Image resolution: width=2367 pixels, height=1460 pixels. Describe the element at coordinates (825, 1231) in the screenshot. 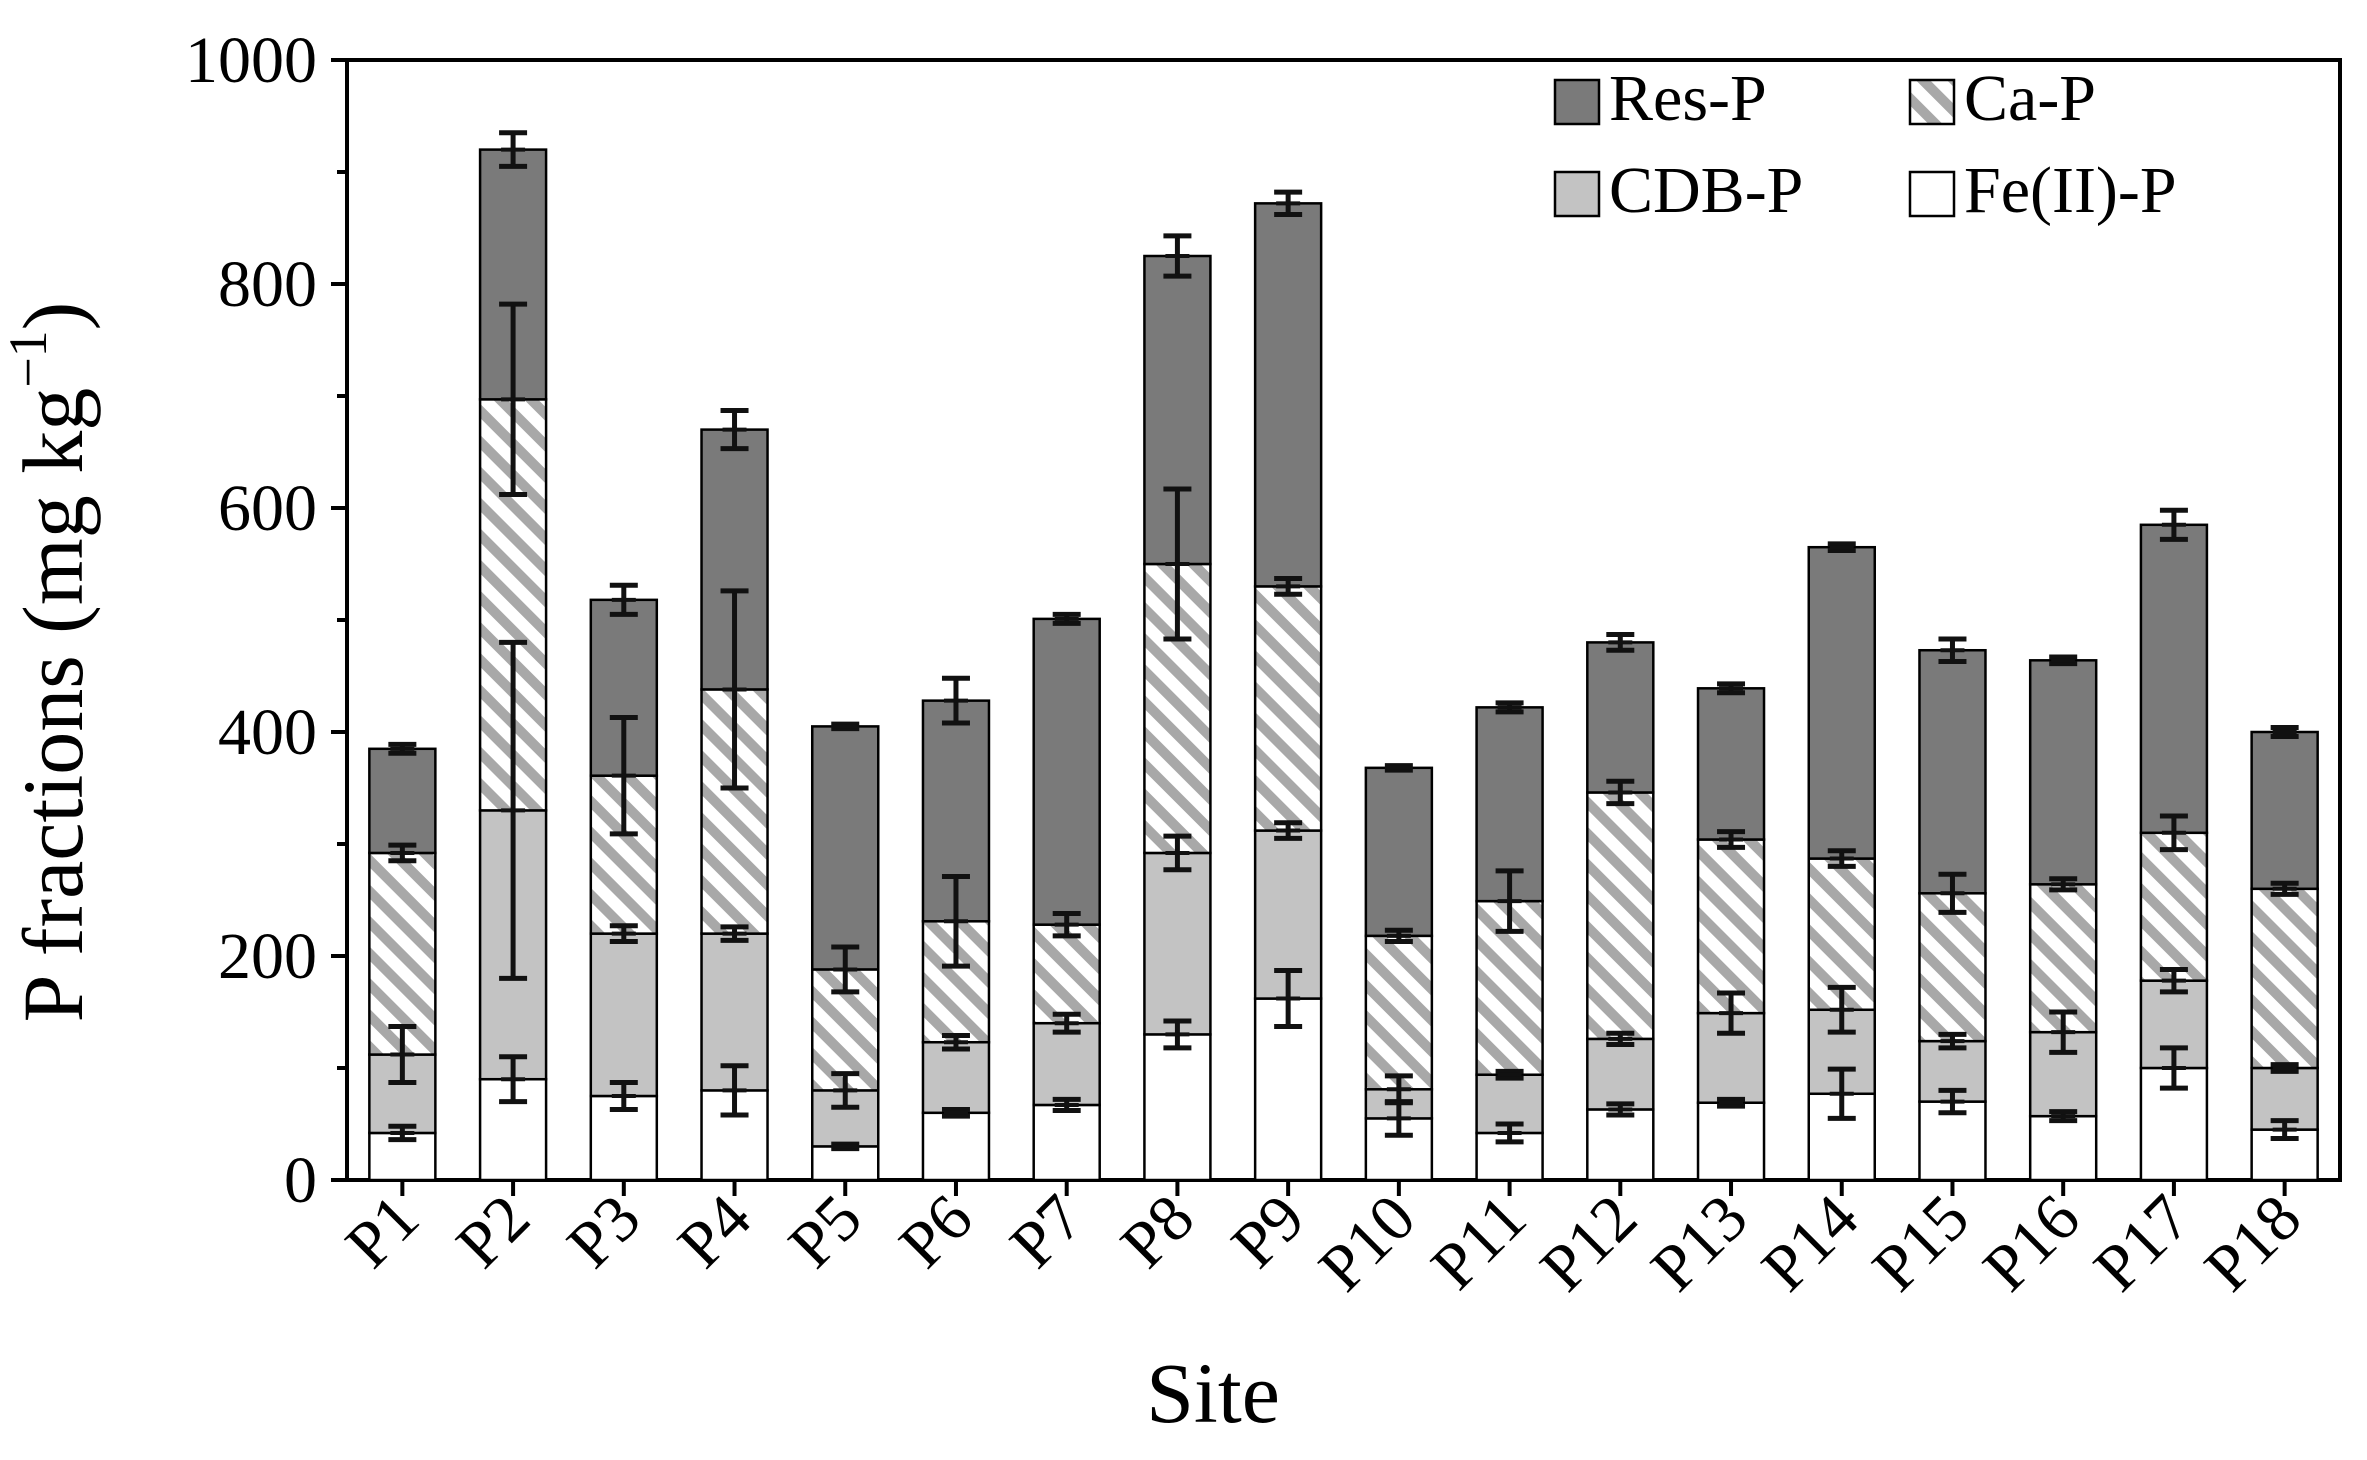

I see `x-tick-label: P5` at that location.